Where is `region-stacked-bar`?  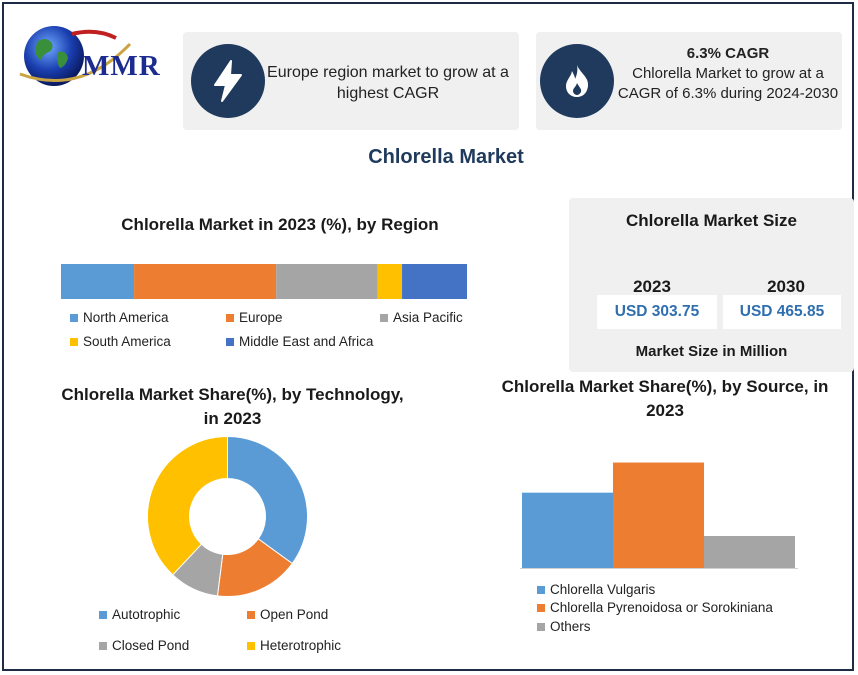 region-stacked-bar is located at coordinates (264, 281).